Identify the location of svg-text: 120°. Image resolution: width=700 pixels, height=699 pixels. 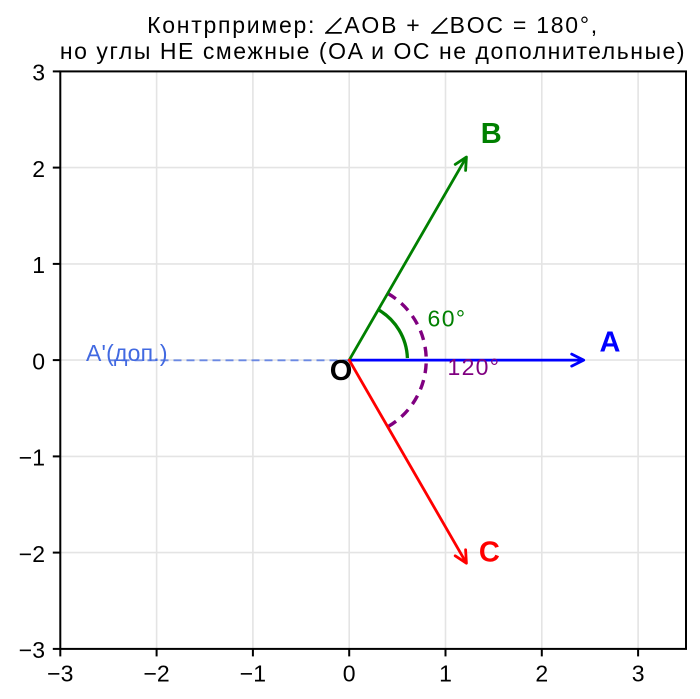
(474, 367).